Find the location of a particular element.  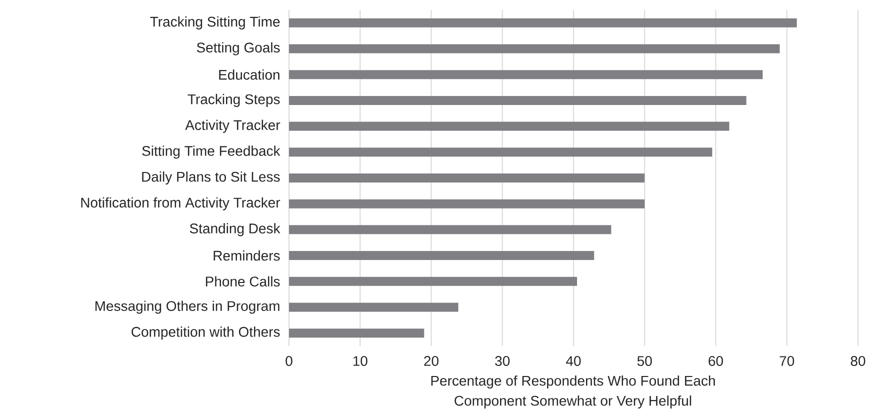

x-tick-label: 70 is located at coordinates (787, 361).